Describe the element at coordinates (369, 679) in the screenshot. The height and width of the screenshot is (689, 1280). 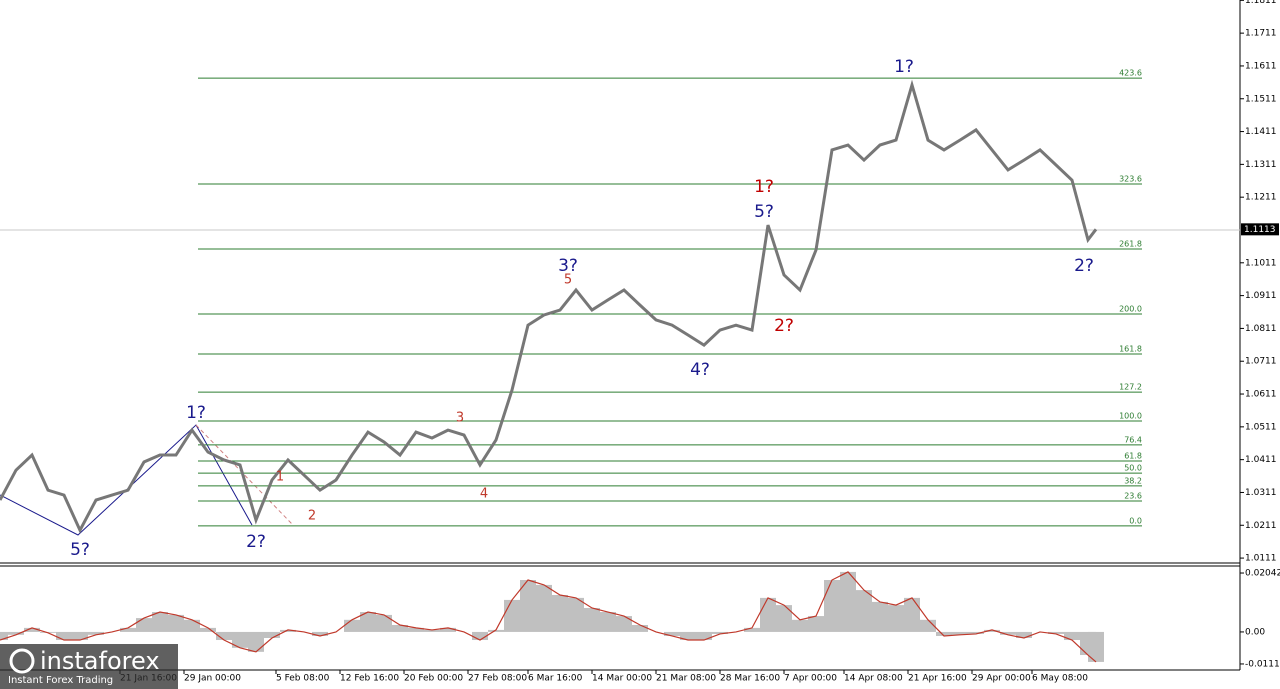
I see `x-tick-label: 12 Feb 16:00` at that location.